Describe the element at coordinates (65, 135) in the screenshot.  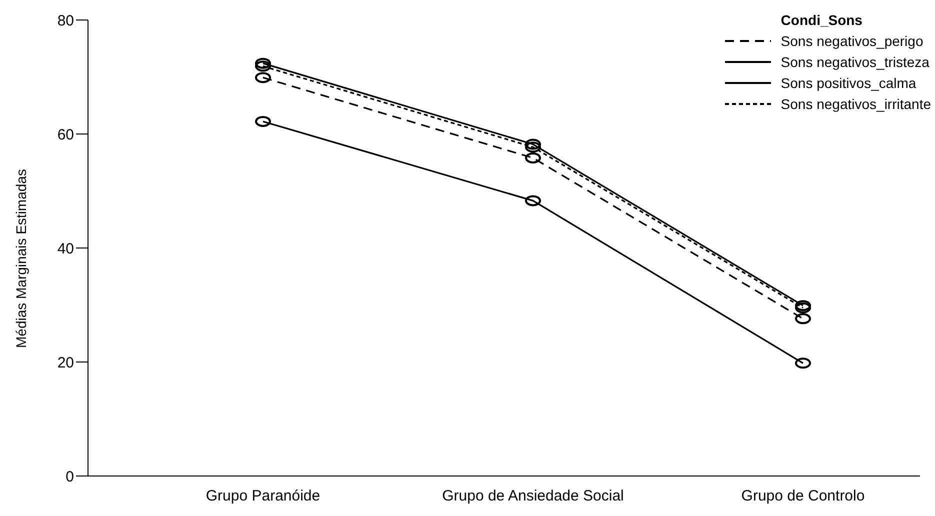
I see `y-tick-label: 60` at that location.